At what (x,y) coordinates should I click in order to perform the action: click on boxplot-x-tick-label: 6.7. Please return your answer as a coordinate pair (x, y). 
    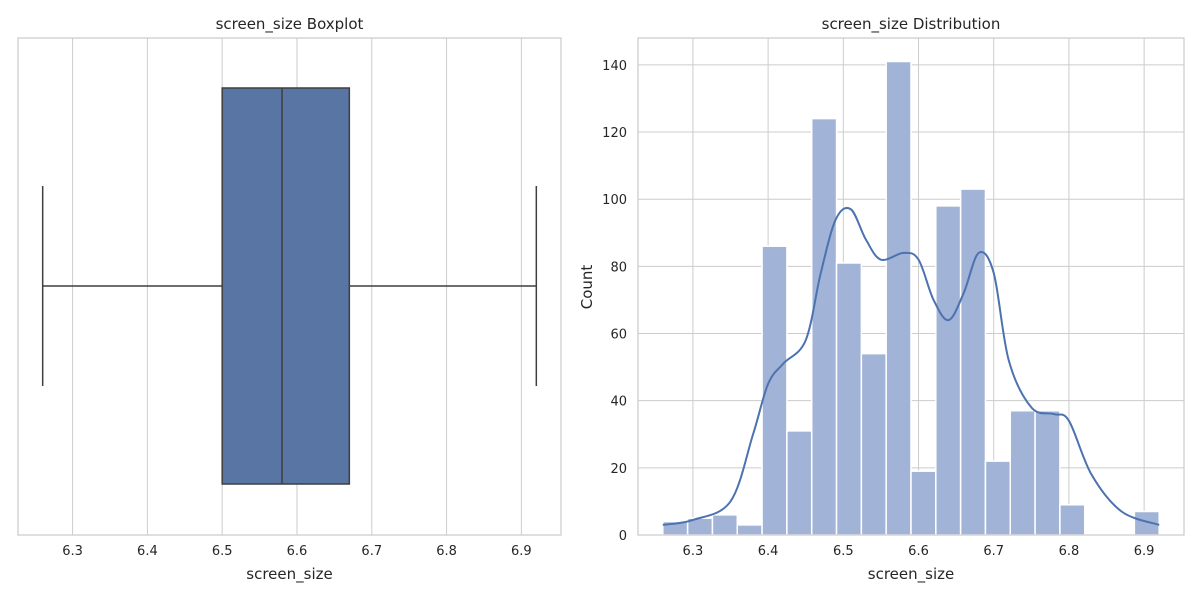
    Looking at the image, I should click on (371, 551).